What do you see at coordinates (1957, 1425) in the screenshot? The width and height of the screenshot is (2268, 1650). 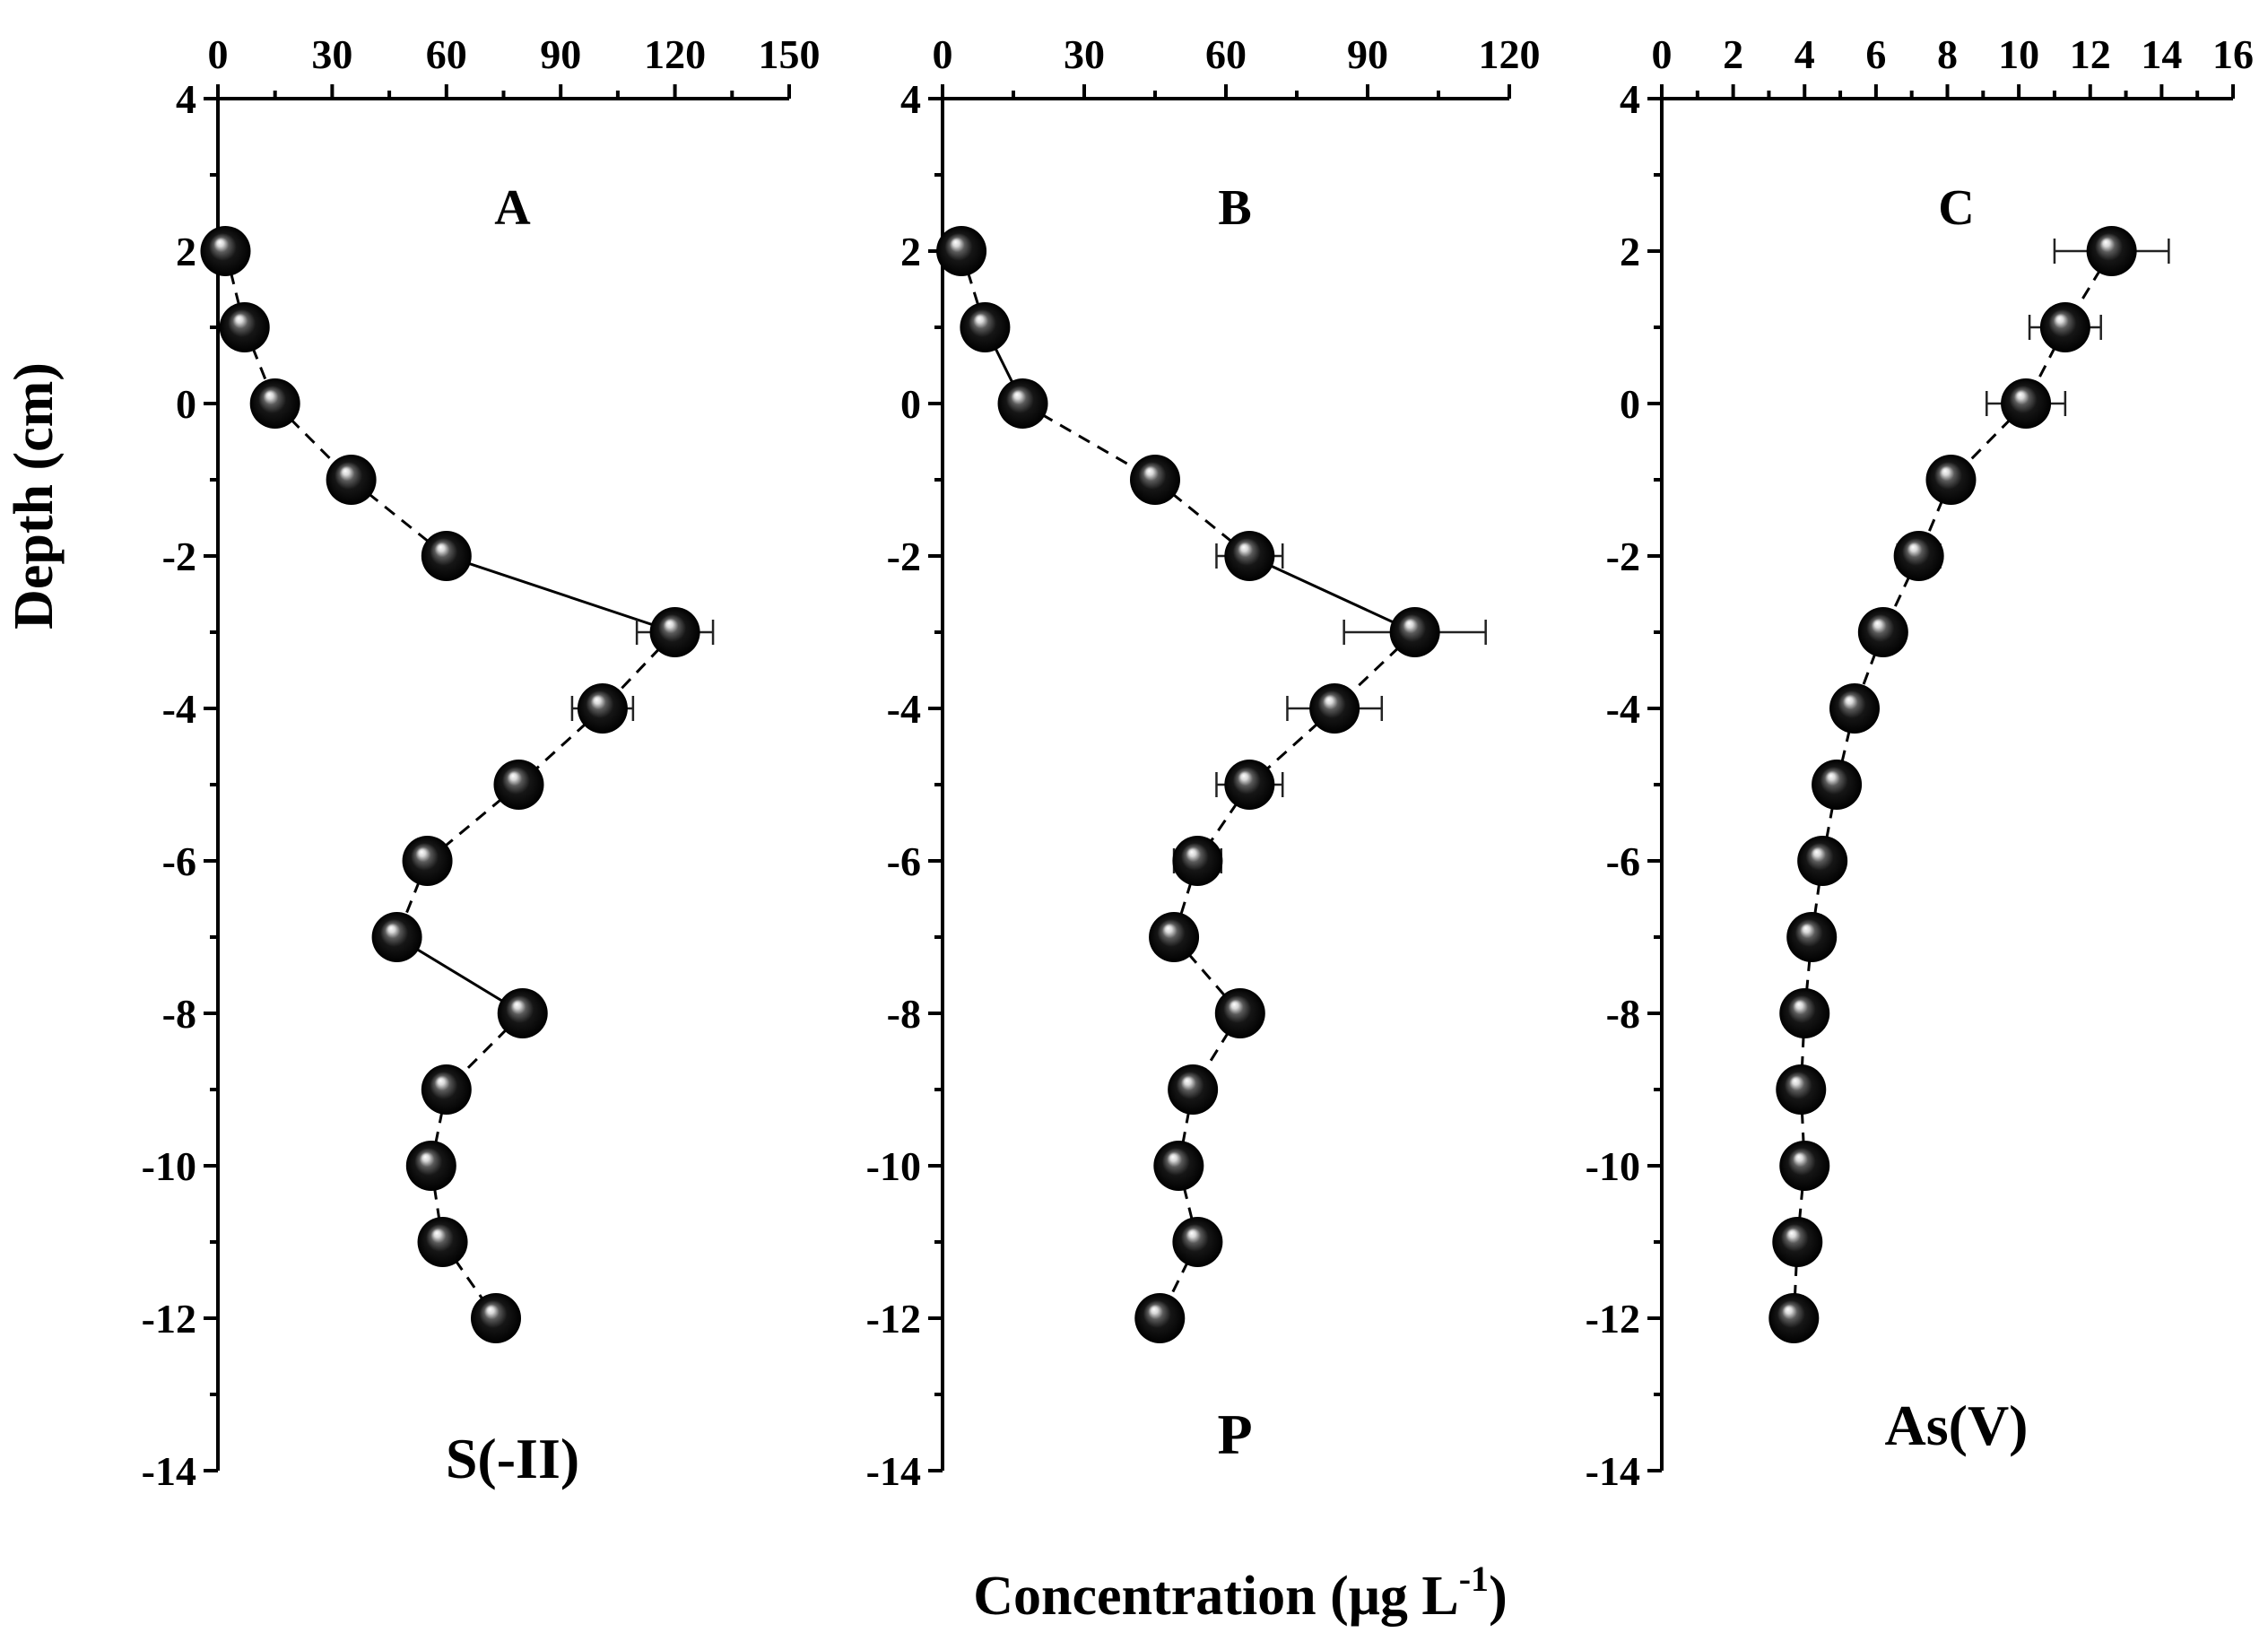 I see `species-label: As(V)` at bounding box center [1957, 1425].